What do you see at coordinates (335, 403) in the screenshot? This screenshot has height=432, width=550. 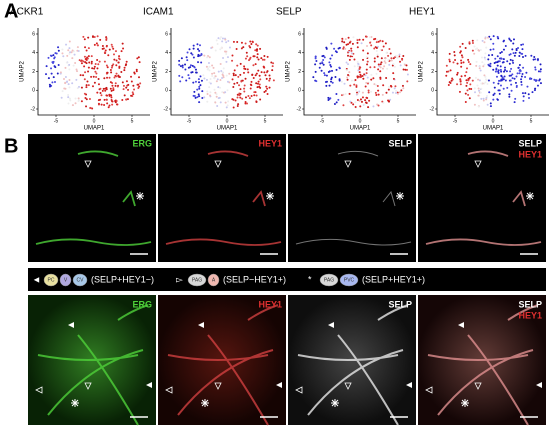 I see `asterisk-marker` at bounding box center [335, 403].